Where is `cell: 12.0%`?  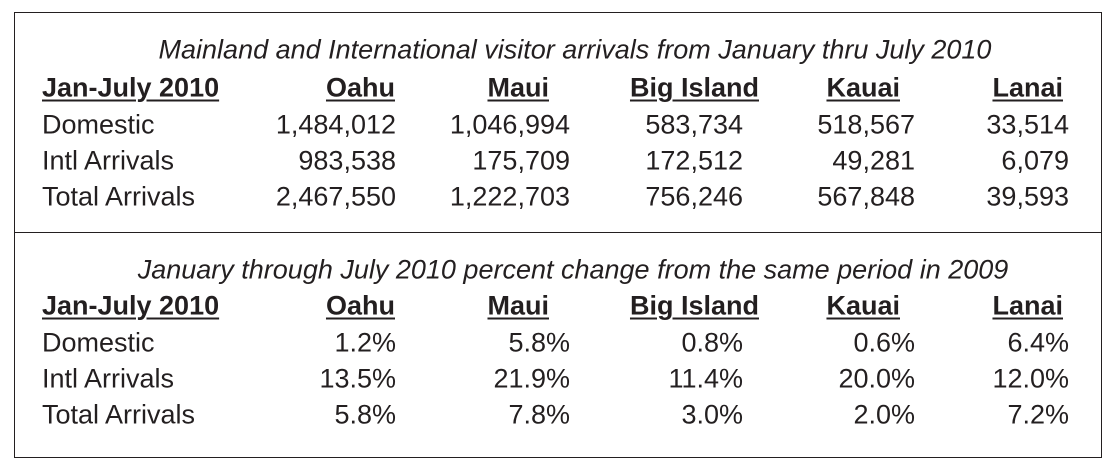
cell: 12.0% is located at coordinates (1030, 378).